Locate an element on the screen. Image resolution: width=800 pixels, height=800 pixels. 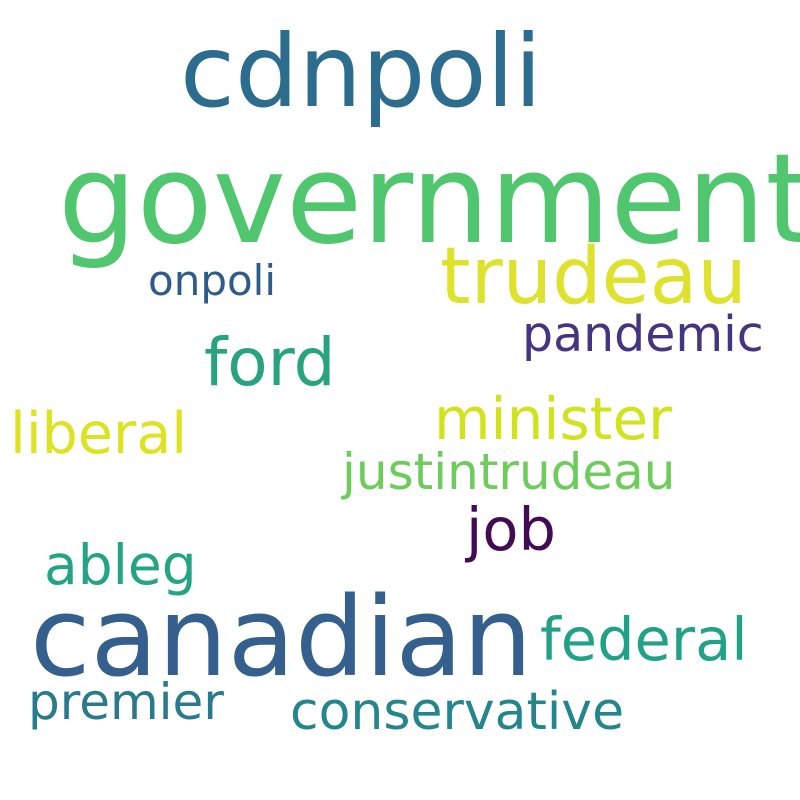
word-trudeau: trudeau is located at coordinates (593, 277).